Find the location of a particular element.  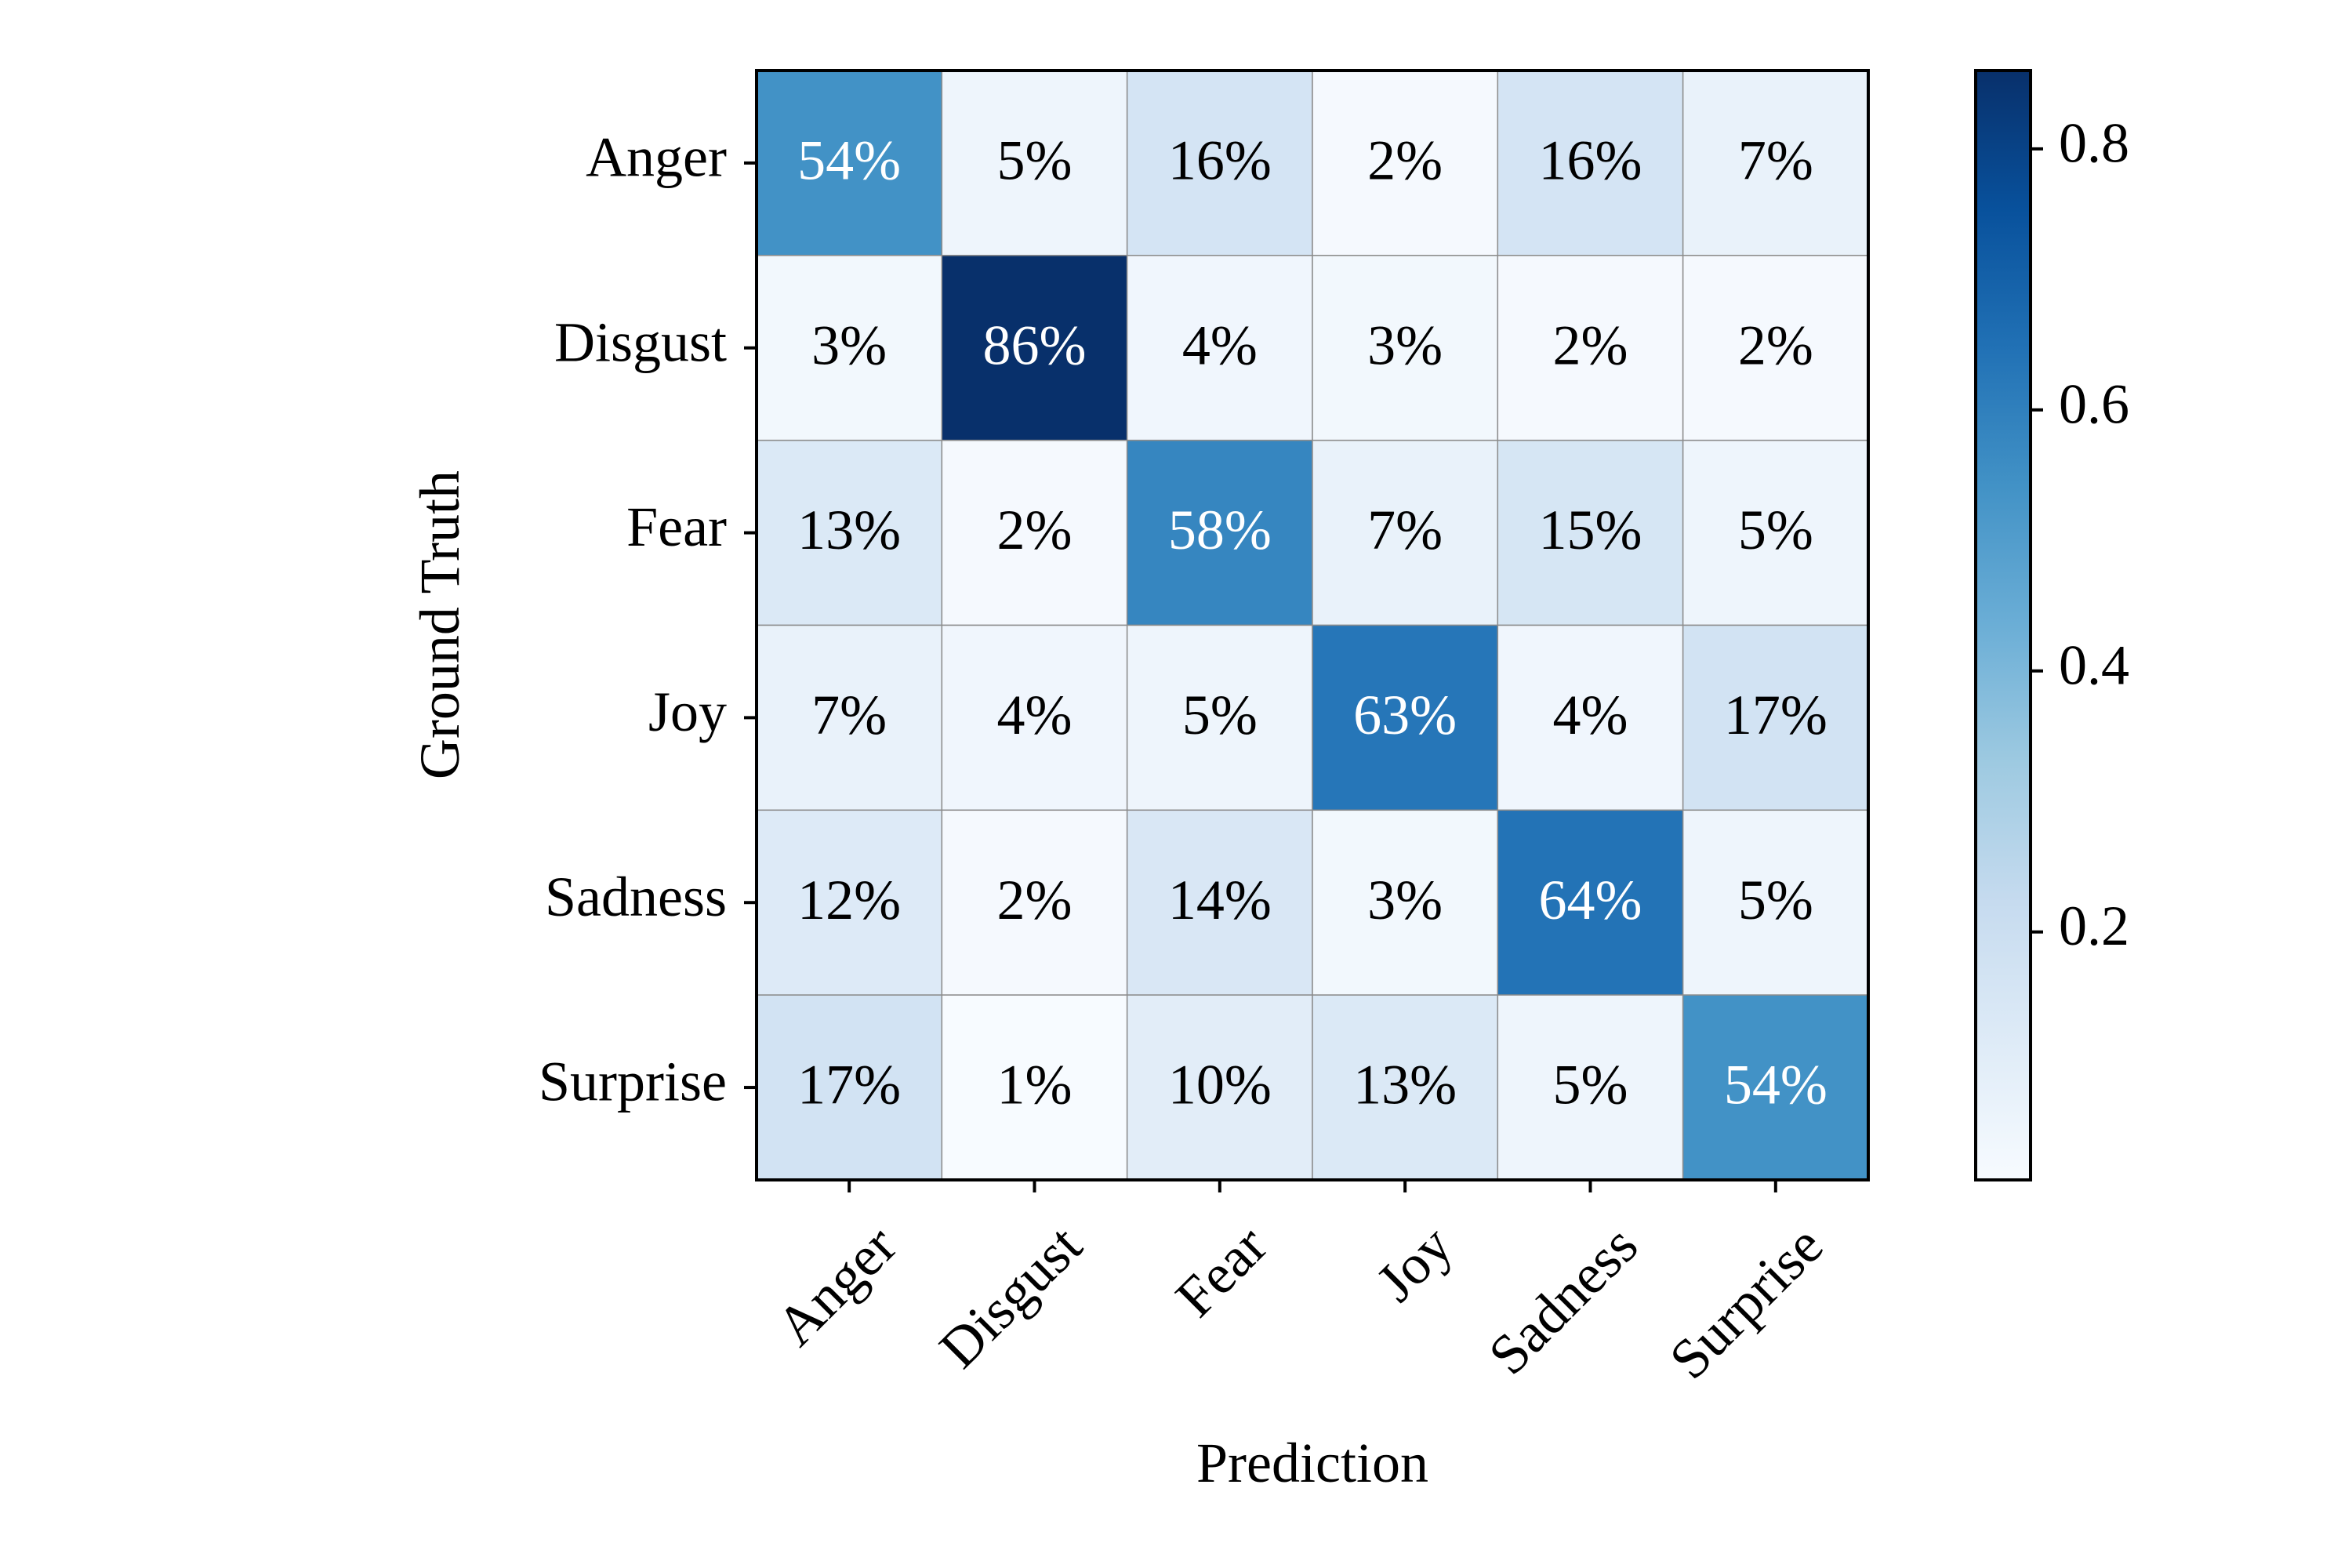

y-axis-label: Ground Truth is located at coordinates (440, 624).